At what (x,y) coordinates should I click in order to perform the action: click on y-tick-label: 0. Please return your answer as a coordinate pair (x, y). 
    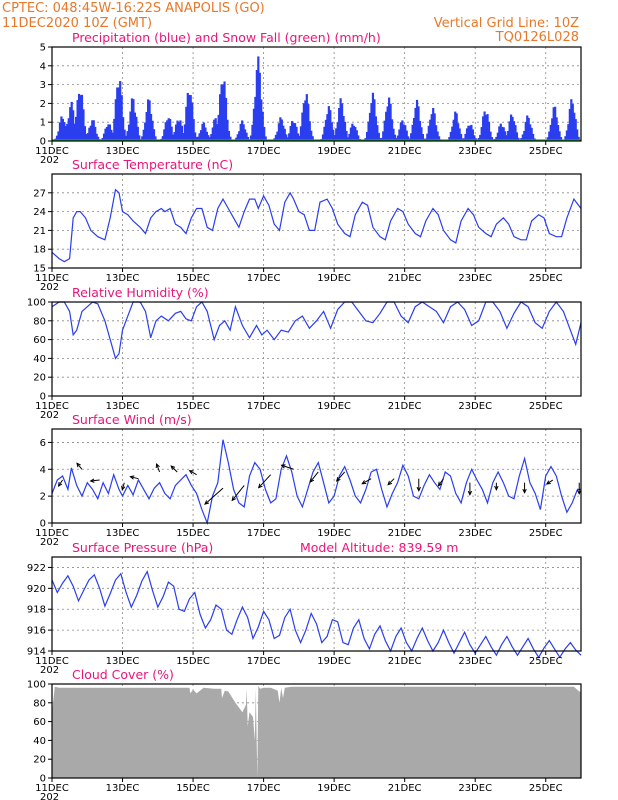
    Looking at the image, I should click on (43, 142).